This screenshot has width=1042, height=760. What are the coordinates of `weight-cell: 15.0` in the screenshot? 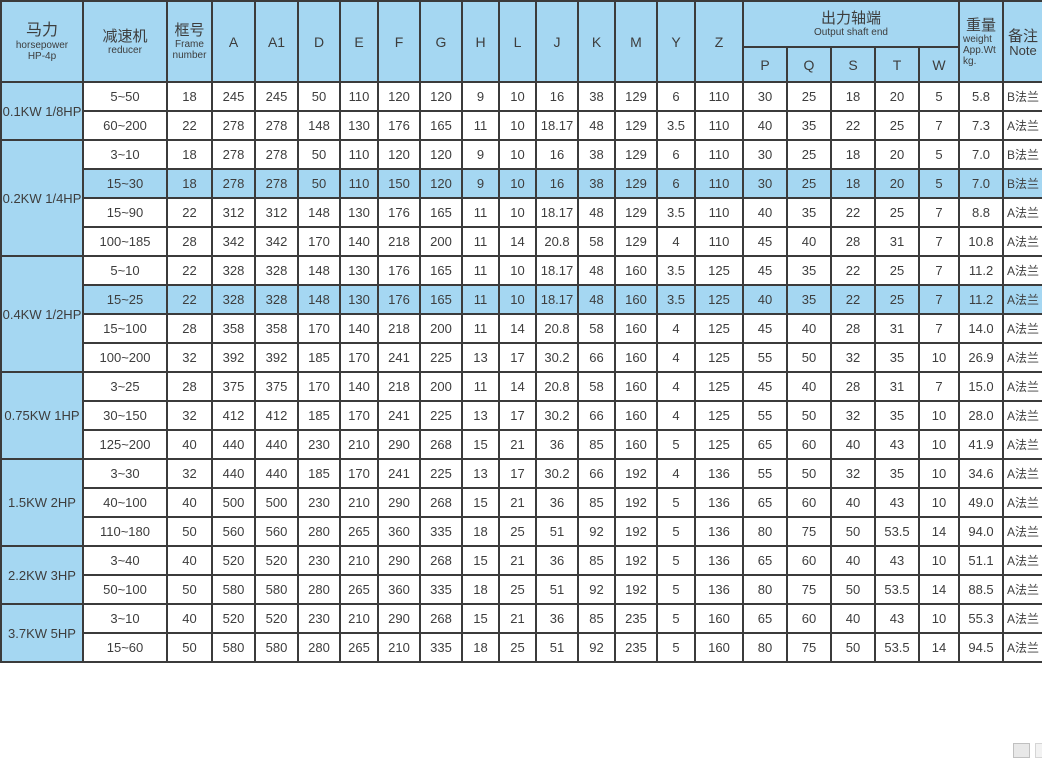 It's located at (981, 386).